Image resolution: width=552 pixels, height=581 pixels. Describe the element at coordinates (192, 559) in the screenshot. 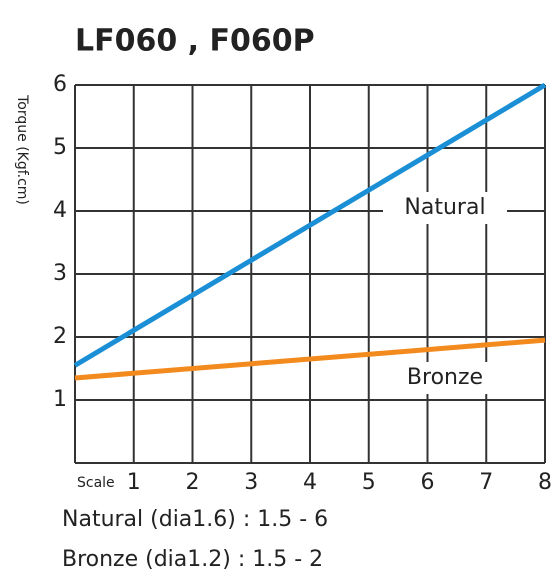

I see `note: Bronze (dia1.2) : 1.5 - 2` at that location.